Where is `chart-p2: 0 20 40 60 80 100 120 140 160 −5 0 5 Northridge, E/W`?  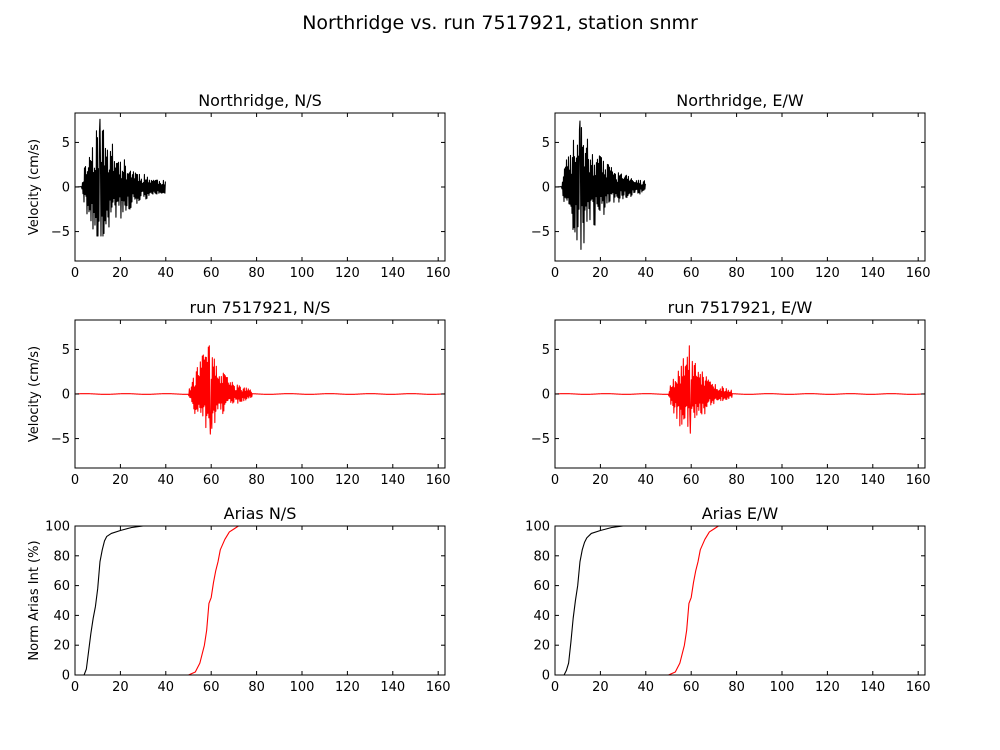
chart-p2: 0 20 40 60 80 100 120 140 160 −5 0 5 Northridge, E/W is located at coordinates (731, 186).